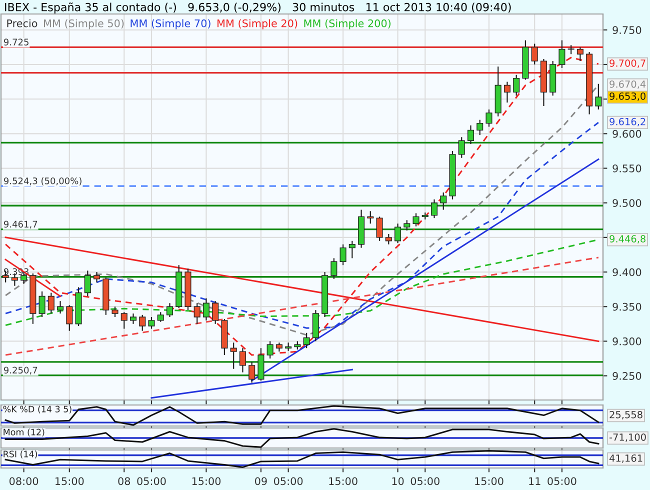 The image size is (650, 490). Describe the element at coordinates (170, 24) in the screenshot. I see `text: MM (Simple 70)` at that location.